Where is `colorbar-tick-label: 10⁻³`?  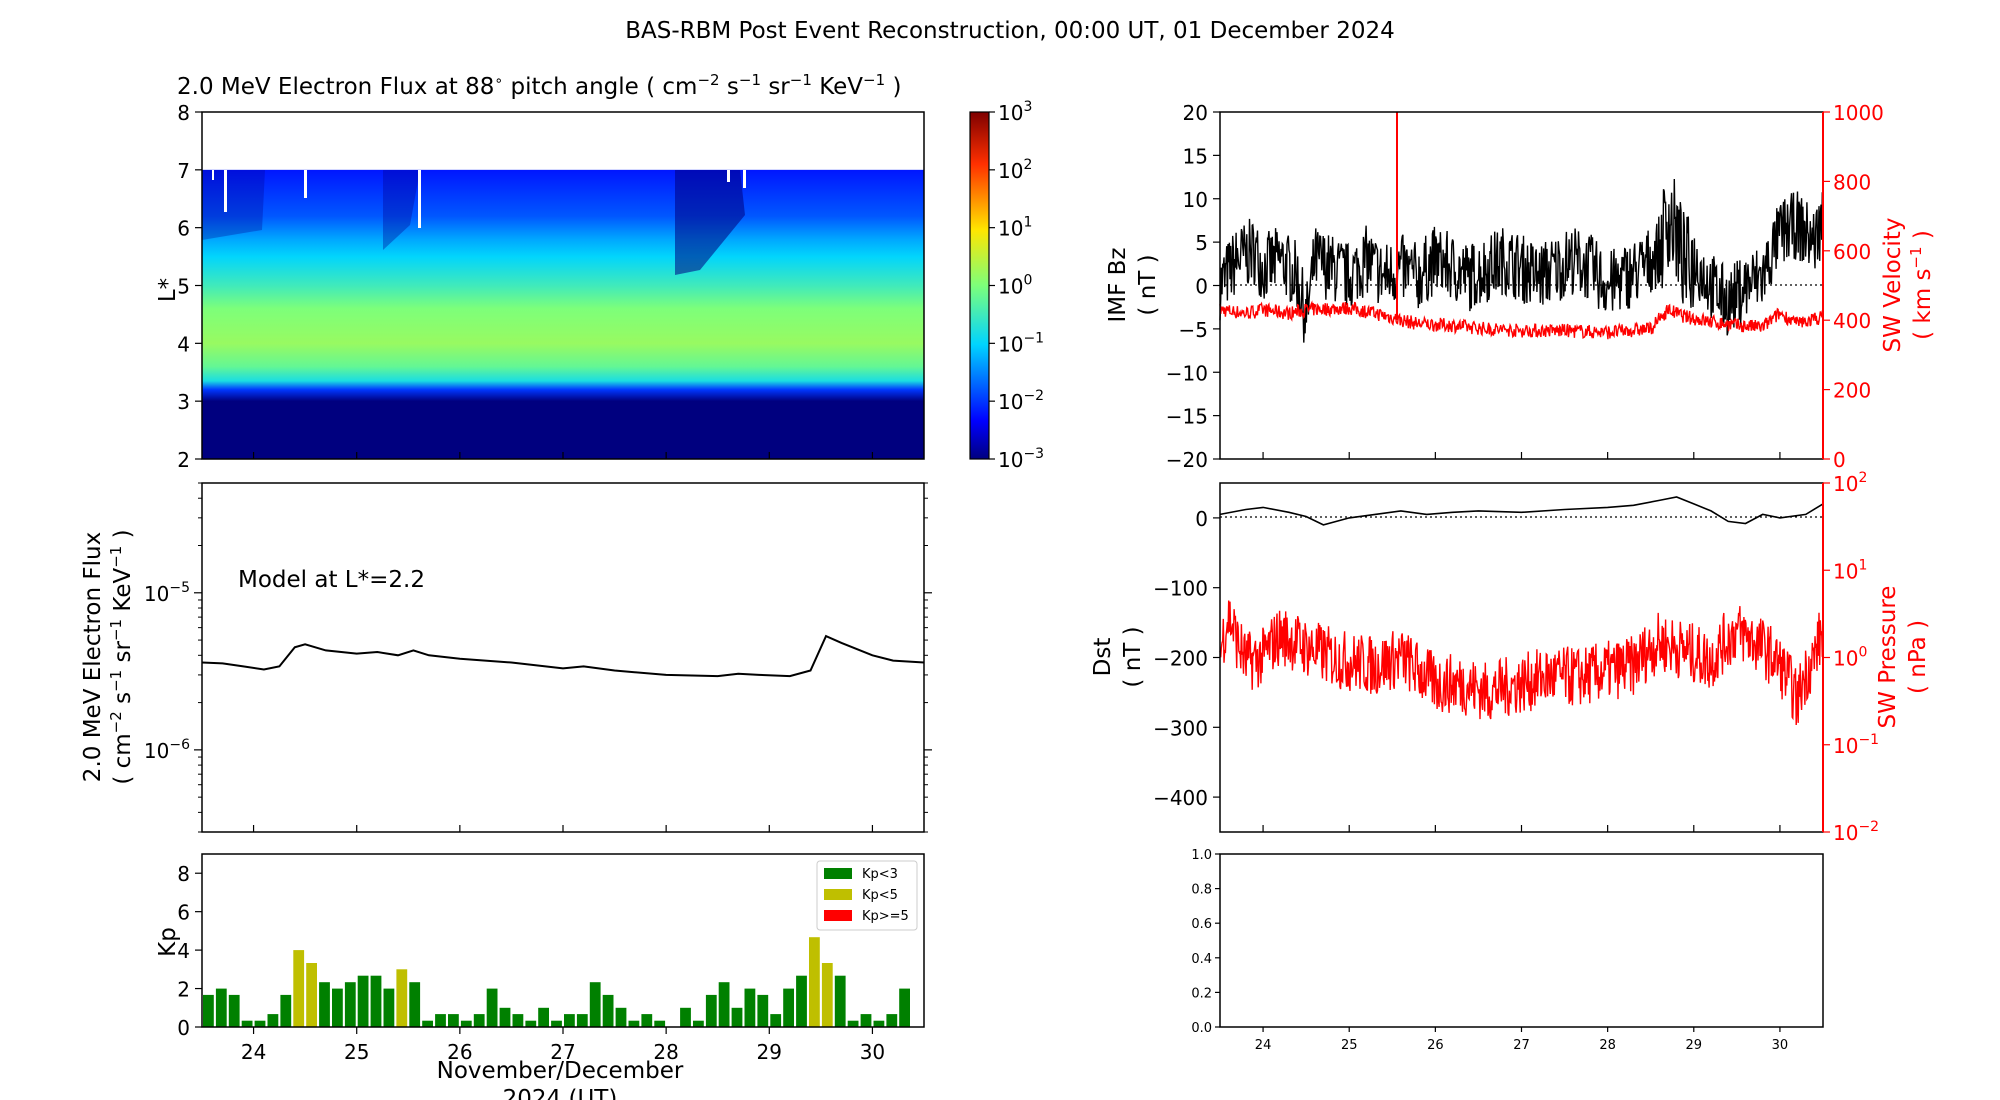
colorbar-tick-label: 10⁻³ is located at coordinates (1021, 459).